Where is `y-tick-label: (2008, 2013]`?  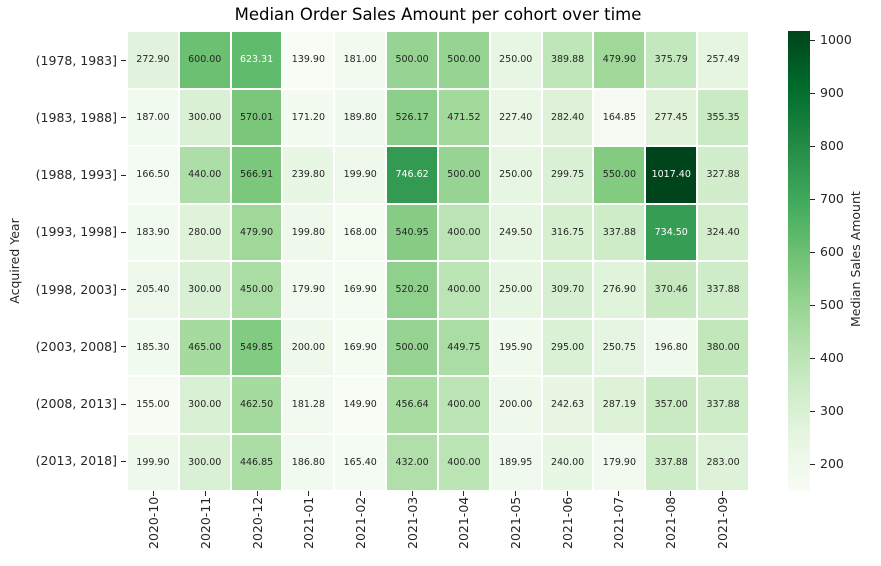
y-tick-label: (2008, 2013] is located at coordinates (76, 404).